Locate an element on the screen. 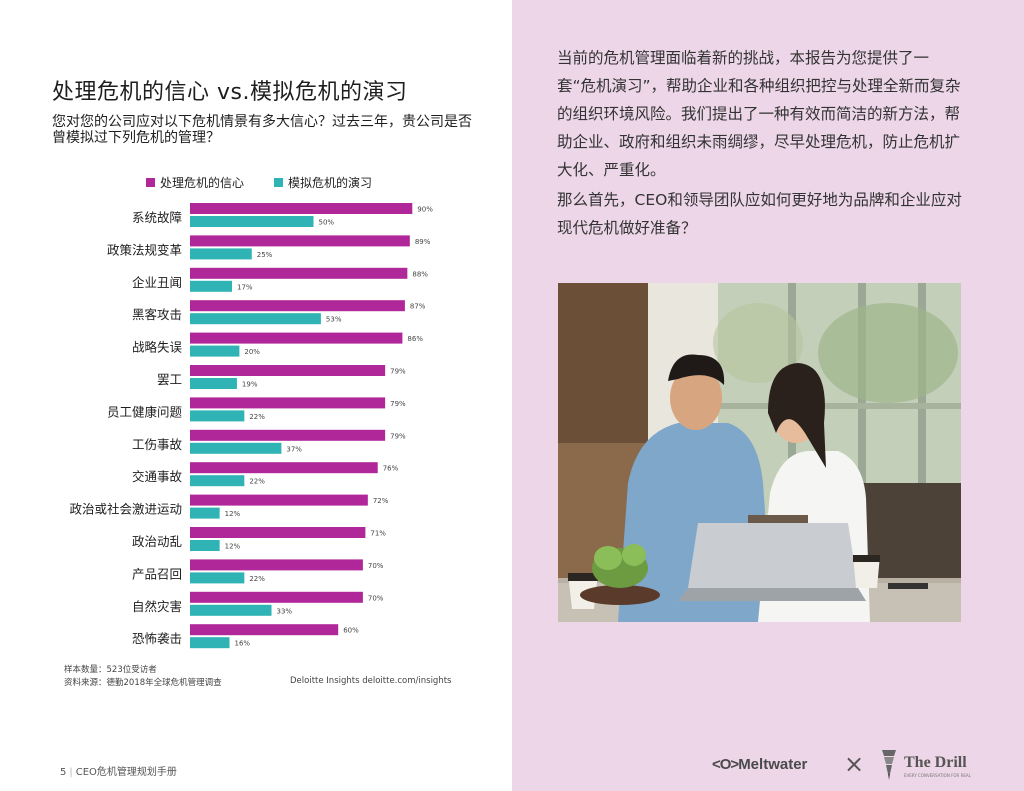 Image resolution: width=1024 pixels, height=791 pixels. category-label: 自然灾害 is located at coordinates (157, 606).